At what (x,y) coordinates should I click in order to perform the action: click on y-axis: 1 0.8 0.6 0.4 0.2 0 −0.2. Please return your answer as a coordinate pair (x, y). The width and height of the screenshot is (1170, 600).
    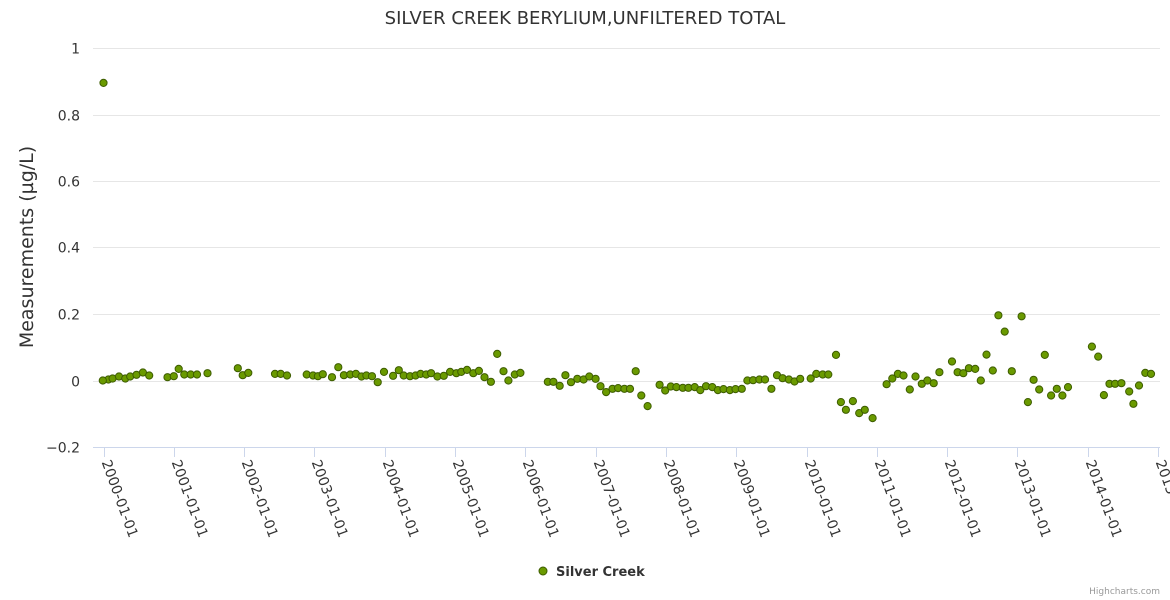
    Looking at the image, I should click on (63, 249).